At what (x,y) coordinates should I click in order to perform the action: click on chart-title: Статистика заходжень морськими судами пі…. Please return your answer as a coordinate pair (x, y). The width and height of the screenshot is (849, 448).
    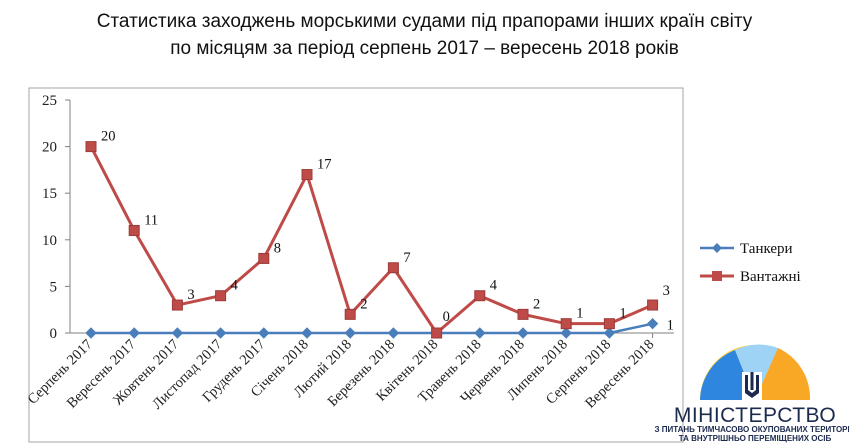
    Looking at the image, I should click on (424, 35).